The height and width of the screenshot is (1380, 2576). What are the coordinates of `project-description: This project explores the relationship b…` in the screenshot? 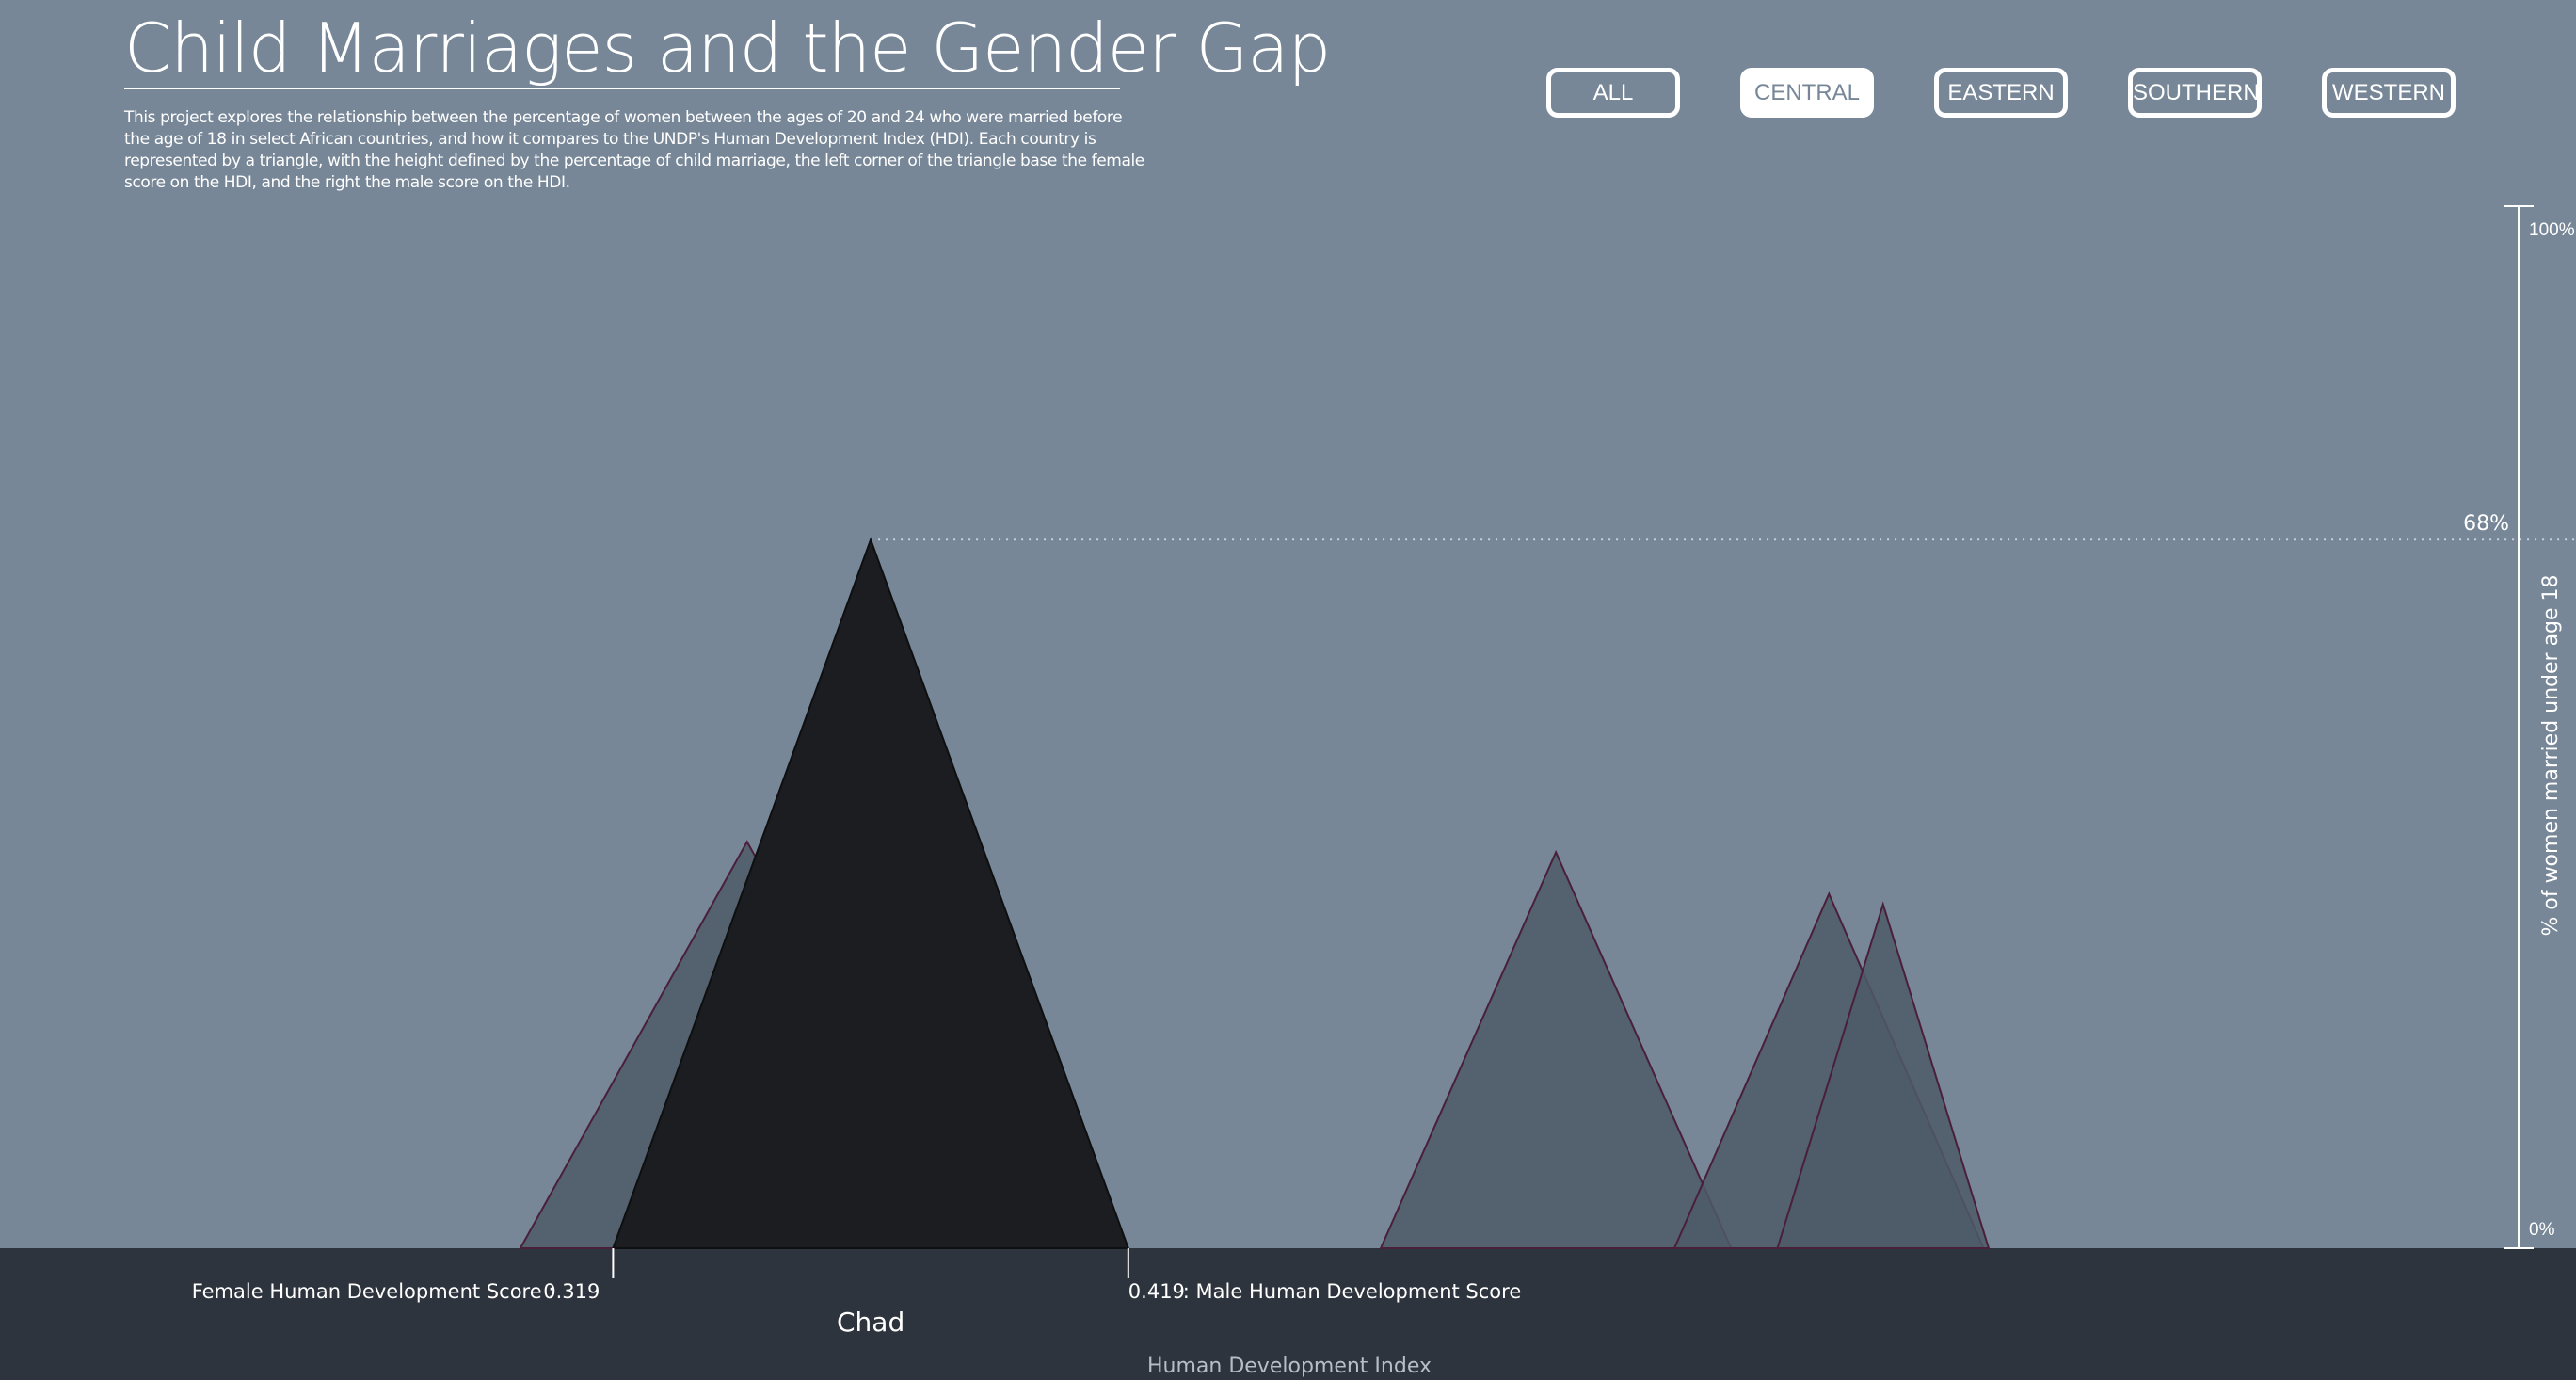 It's located at (634, 150).